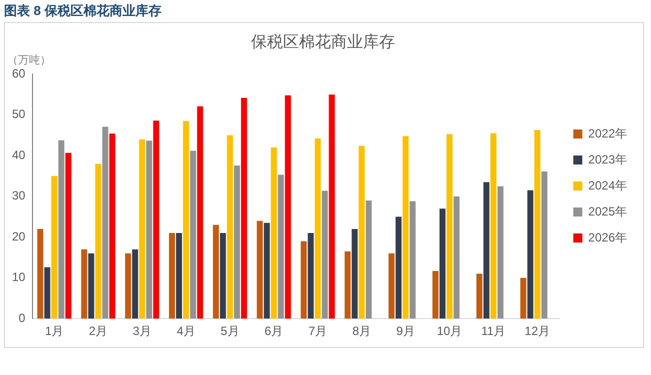 The height and width of the screenshot is (375, 651). What do you see at coordinates (537, 331) in the screenshot?
I see `x-tick-label: 12月` at bounding box center [537, 331].